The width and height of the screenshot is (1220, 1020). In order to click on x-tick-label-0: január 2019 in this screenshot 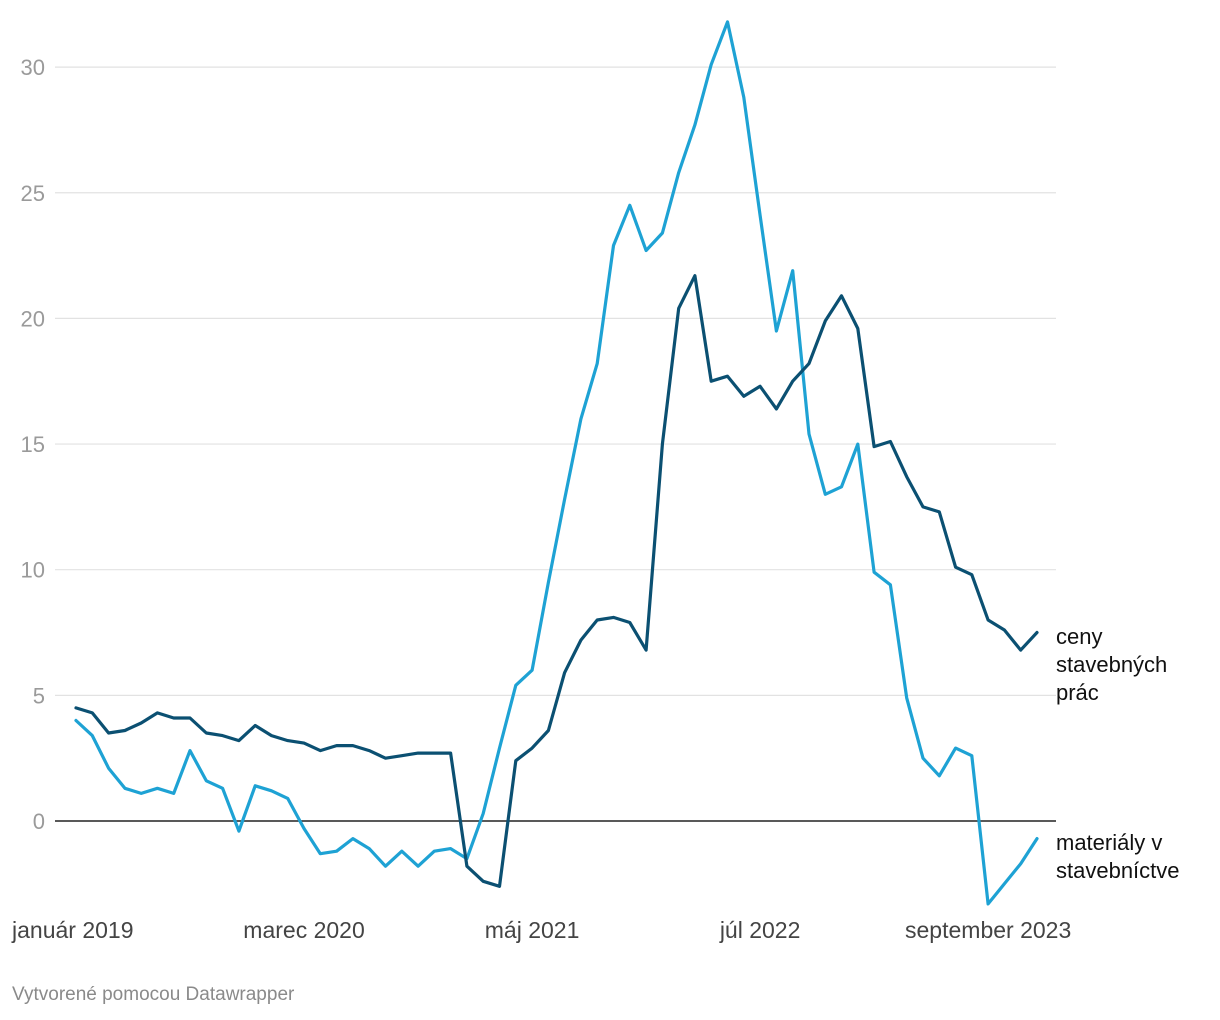, I will do `click(72, 930)`.